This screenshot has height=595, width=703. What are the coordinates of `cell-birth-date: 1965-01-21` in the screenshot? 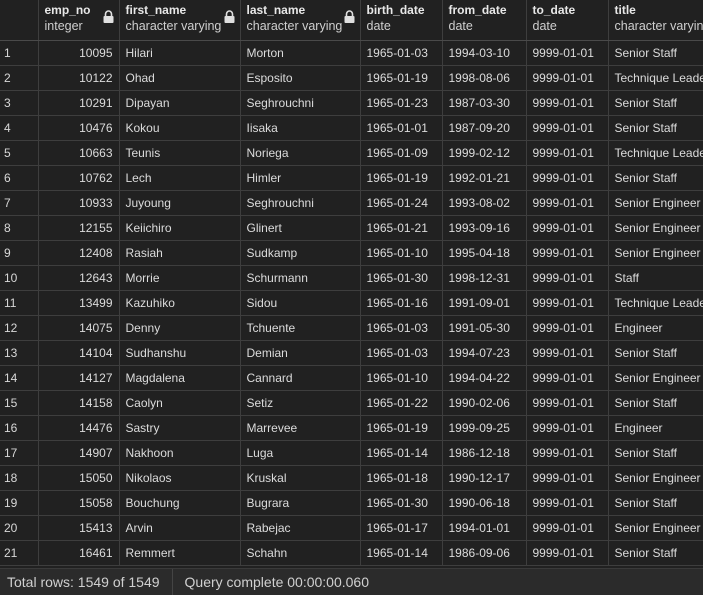 It's located at (401, 228).